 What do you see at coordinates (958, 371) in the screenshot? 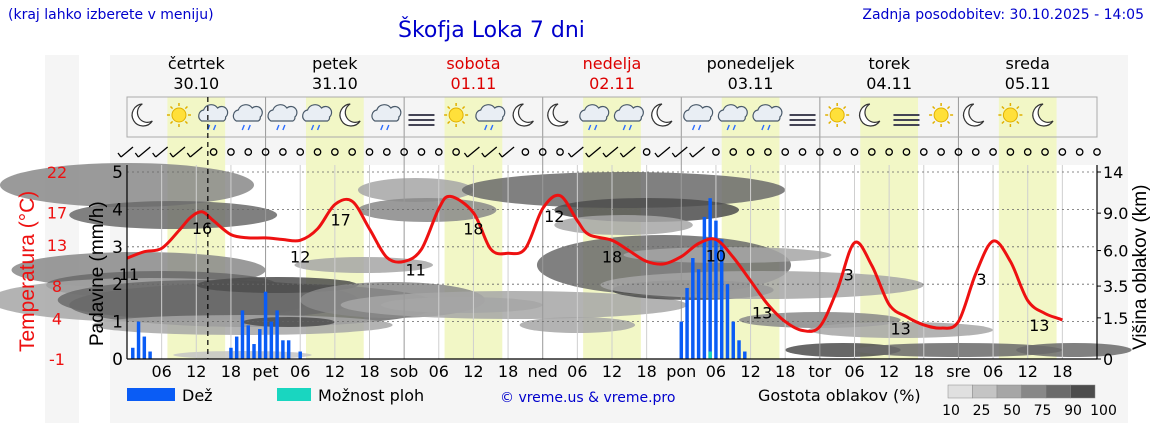
I see `x-tick-label: sre` at bounding box center [958, 371].